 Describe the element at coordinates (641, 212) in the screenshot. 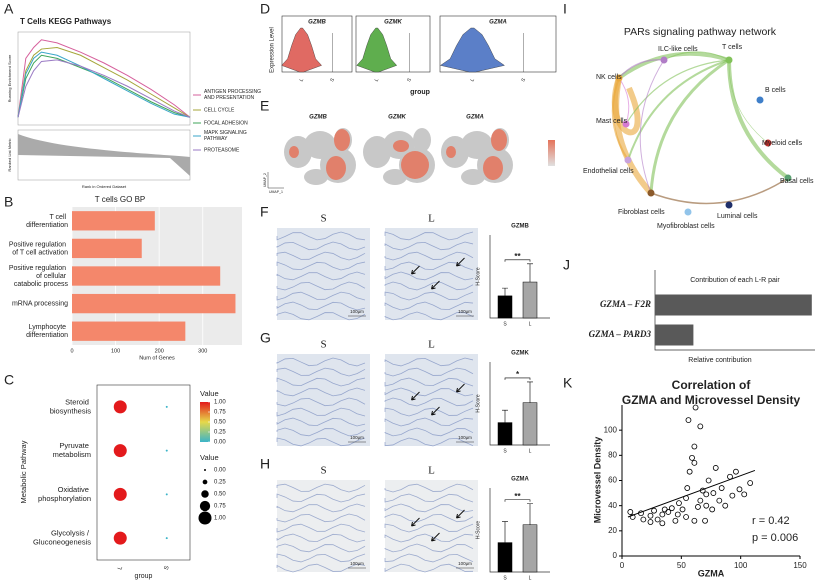

I see `node-label: Fibroblast cells` at that location.